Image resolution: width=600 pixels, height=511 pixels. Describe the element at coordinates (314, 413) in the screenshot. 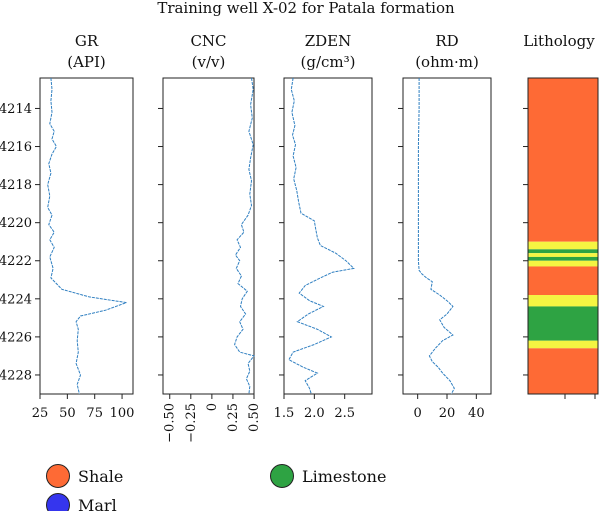

I see `x-tick-label: 2.0` at that location.